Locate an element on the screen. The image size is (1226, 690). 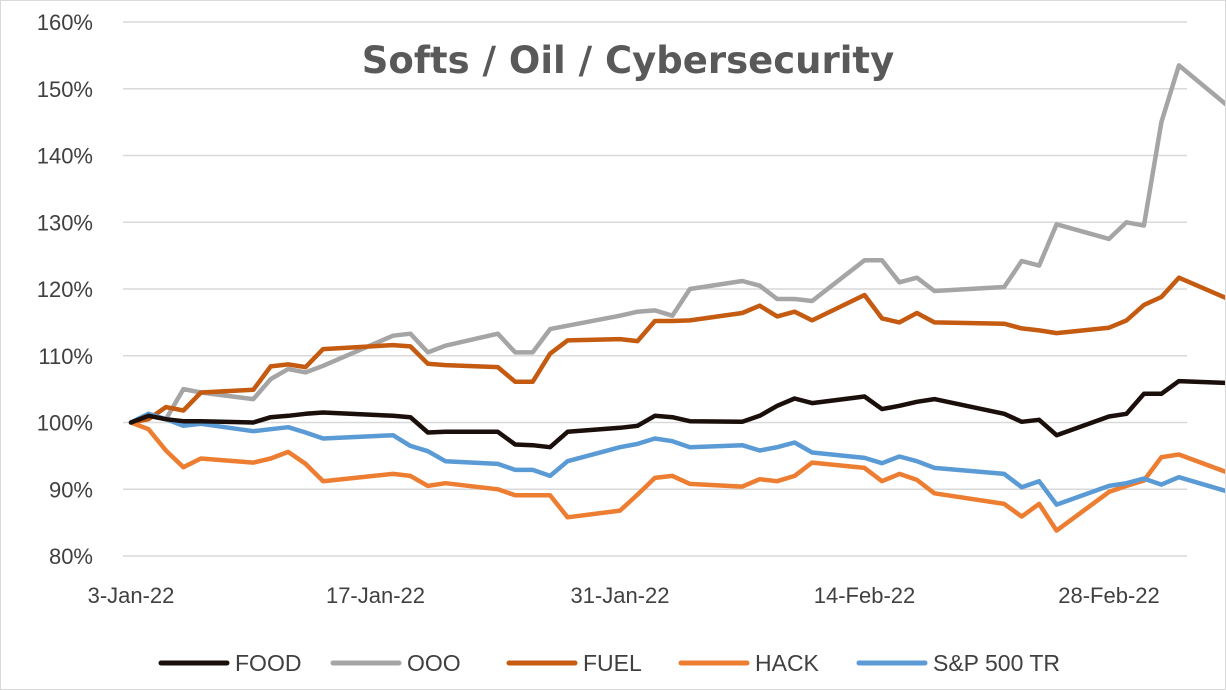
legend-label: S&P 500 TR is located at coordinates (996, 663).